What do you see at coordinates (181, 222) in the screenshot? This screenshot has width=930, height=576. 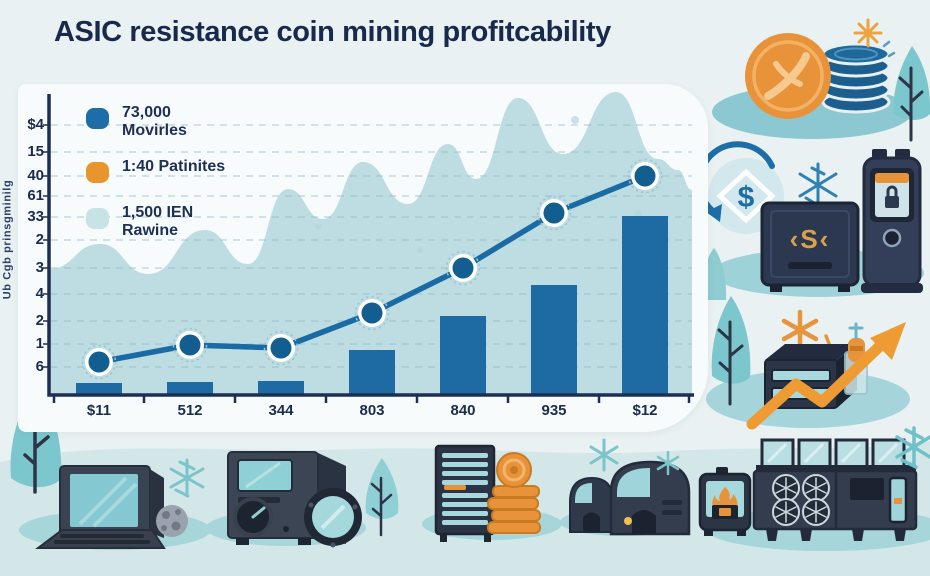 I see `legend-item: 1,500 IEN Rawine` at bounding box center [181, 222].